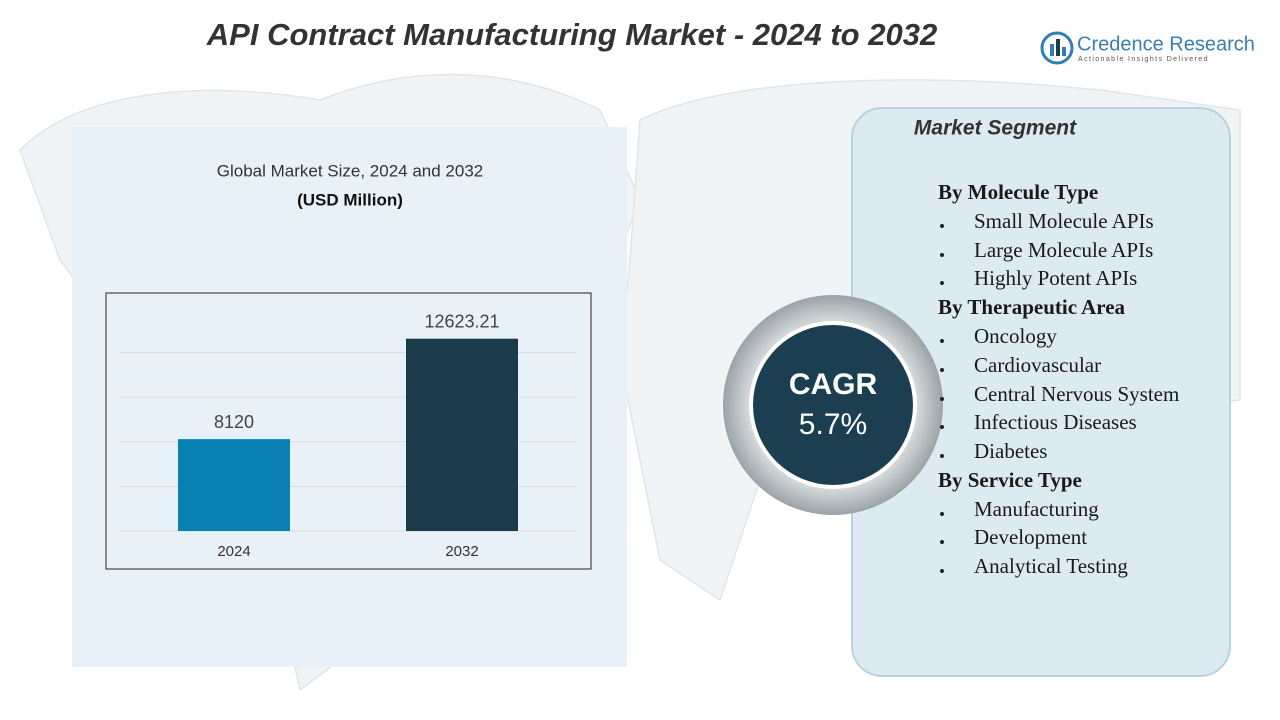 The width and height of the screenshot is (1280, 720). What do you see at coordinates (833, 424) in the screenshot?
I see `cagr-value: 5.7%` at bounding box center [833, 424].